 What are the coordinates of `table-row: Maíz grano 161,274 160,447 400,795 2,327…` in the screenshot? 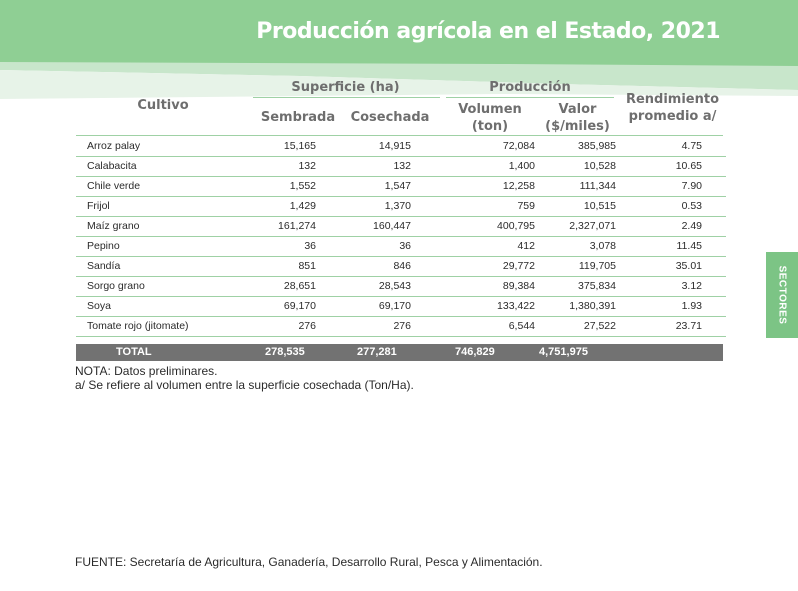 It's located at (401, 226).